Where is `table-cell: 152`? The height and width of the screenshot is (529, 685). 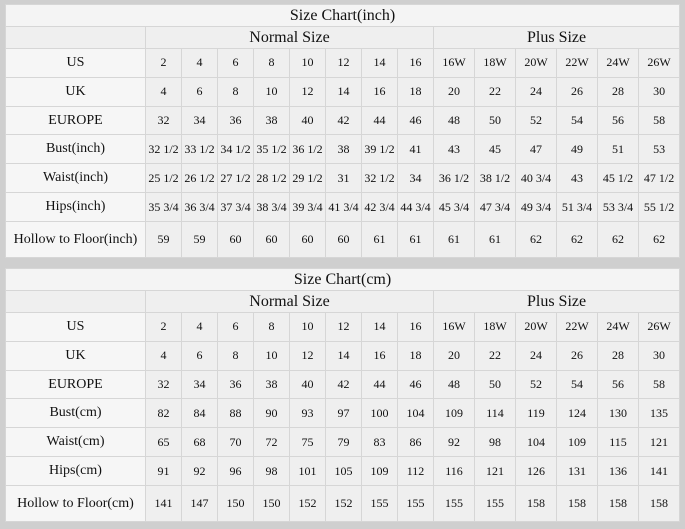 table-cell: 152 is located at coordinates (343, 503).